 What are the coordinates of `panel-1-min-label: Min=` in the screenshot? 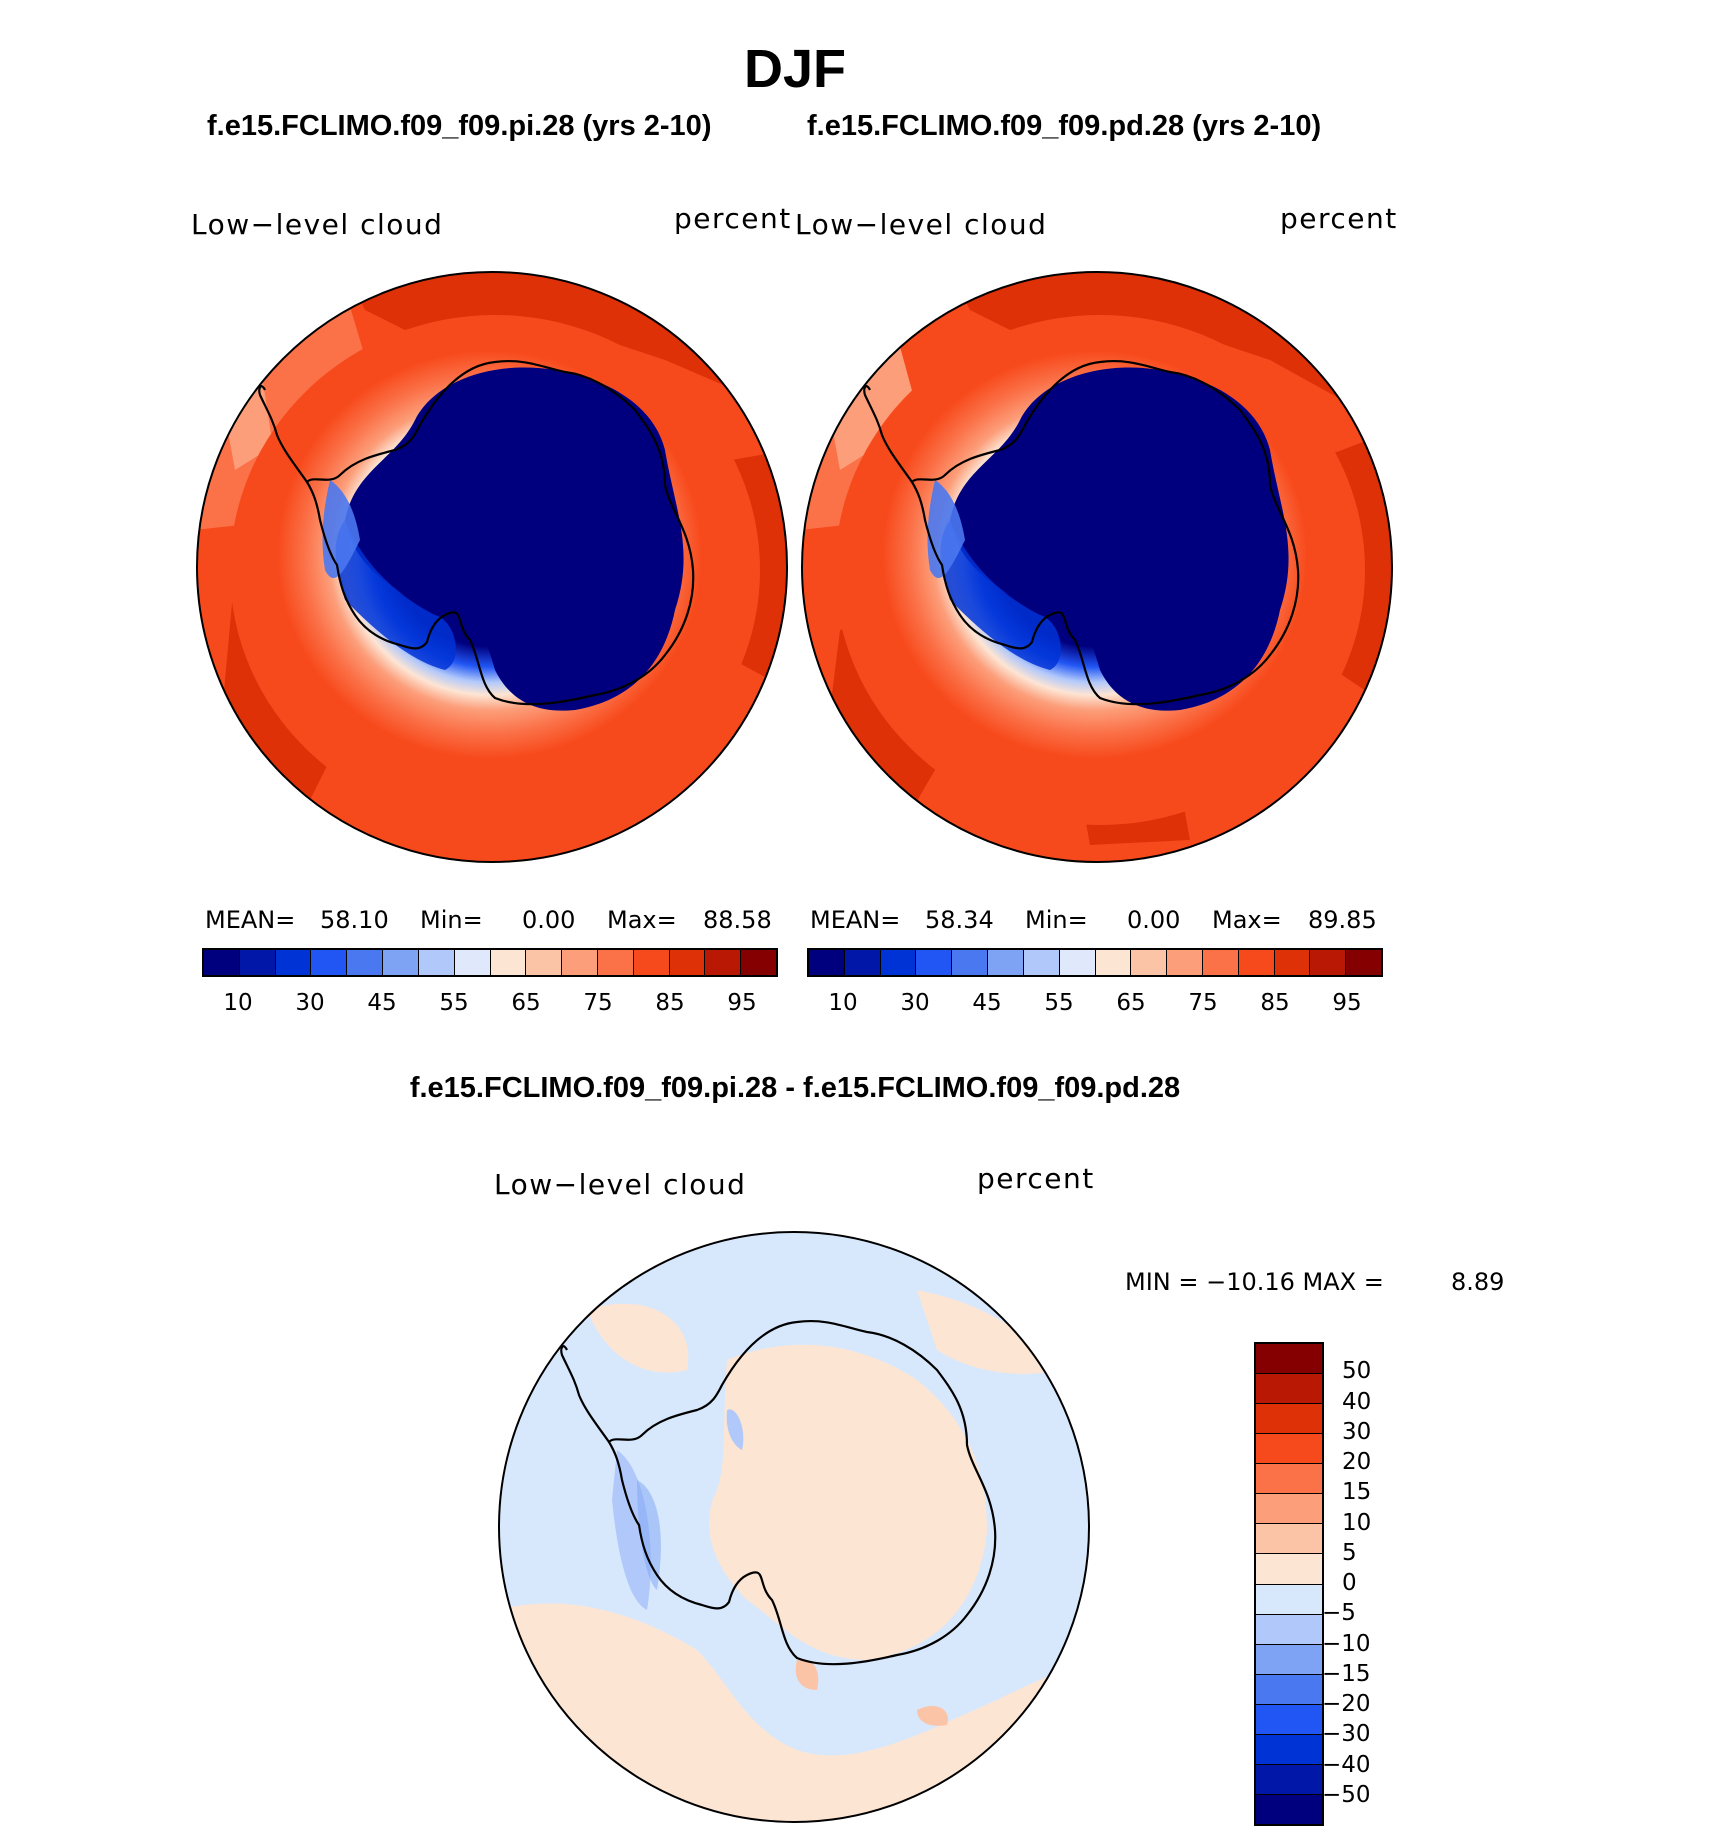 It's located at (451, 920).